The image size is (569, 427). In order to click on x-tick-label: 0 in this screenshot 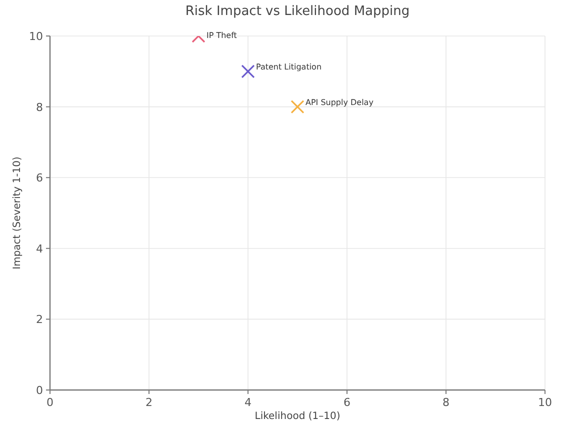, I will do `click(50, 402)`.